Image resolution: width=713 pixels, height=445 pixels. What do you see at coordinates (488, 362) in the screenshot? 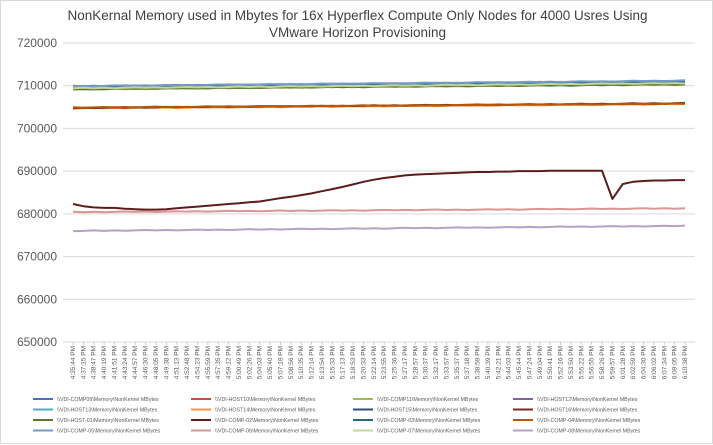
I see `x-tick-label: 5:40:39 PM` at bounding box center [488, 362].